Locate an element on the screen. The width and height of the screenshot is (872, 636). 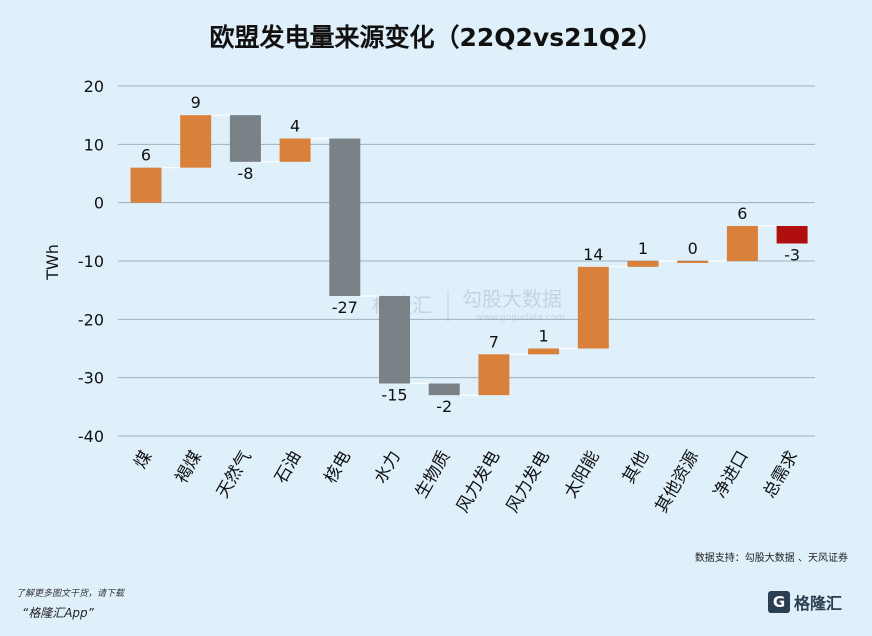
data-label: 7 is located at coordinates (494, 341).